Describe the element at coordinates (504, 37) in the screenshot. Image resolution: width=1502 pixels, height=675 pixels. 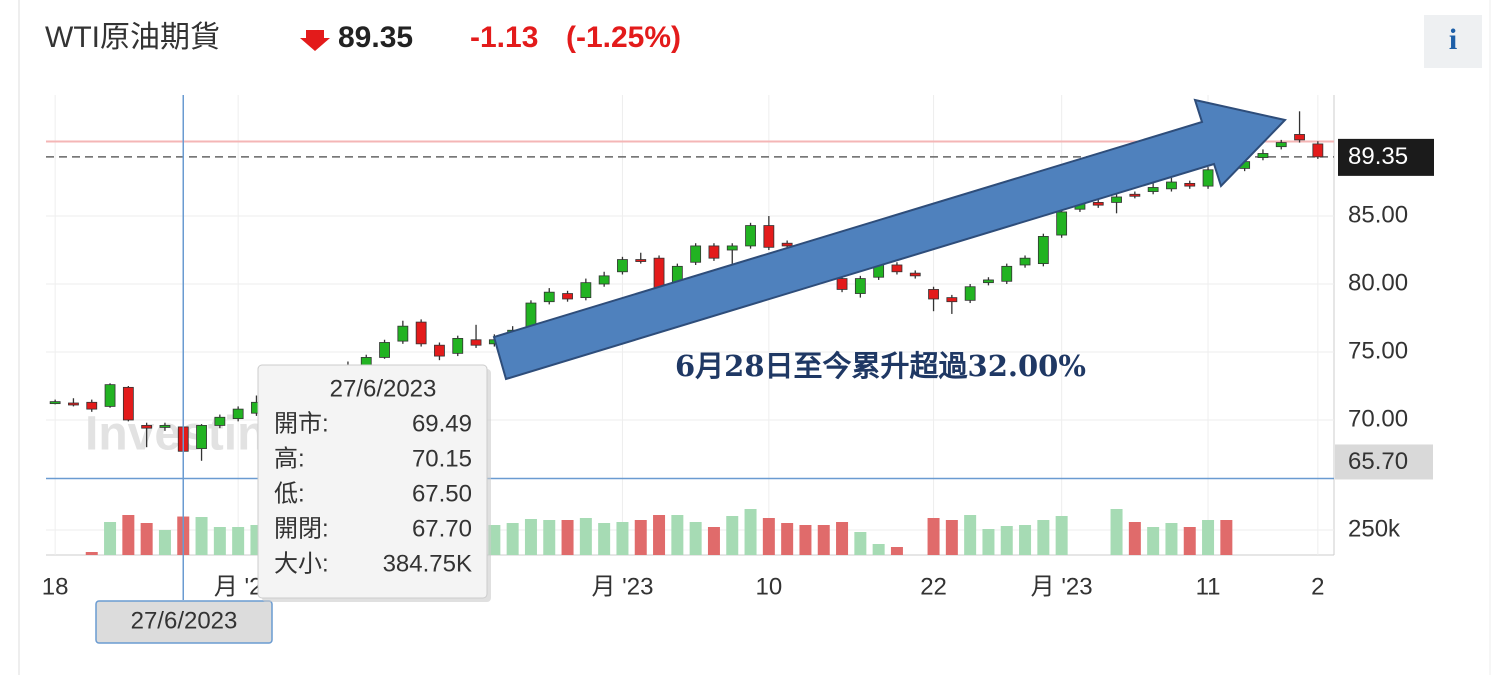
I see `change: -1.13` at that location.